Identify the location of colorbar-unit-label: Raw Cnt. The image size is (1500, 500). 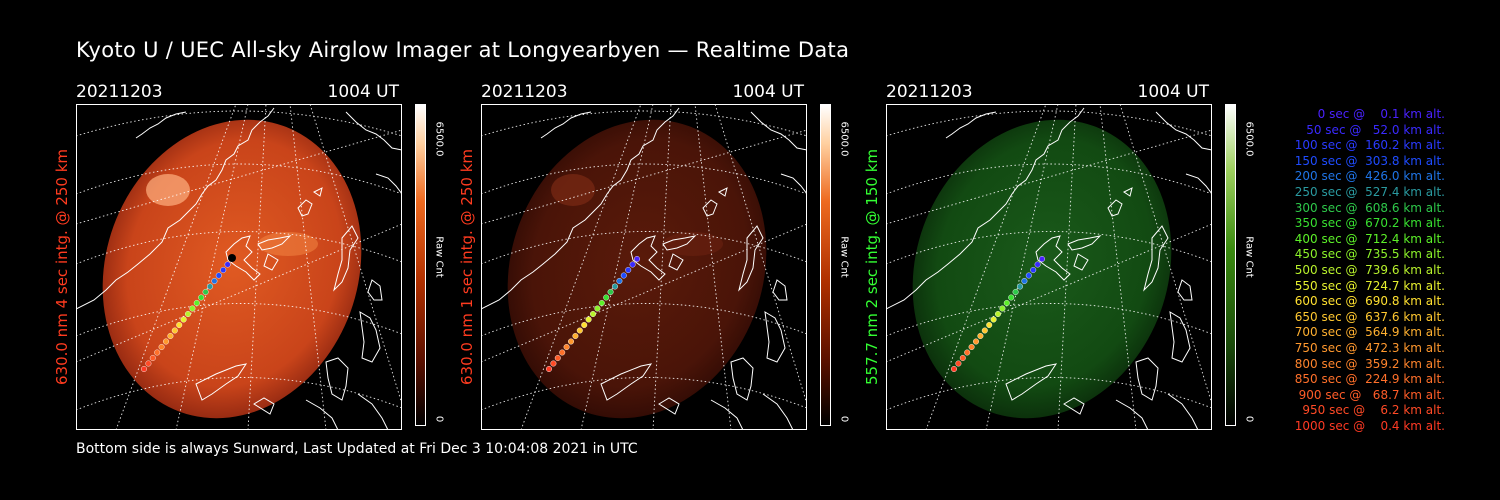
(1249, 257).